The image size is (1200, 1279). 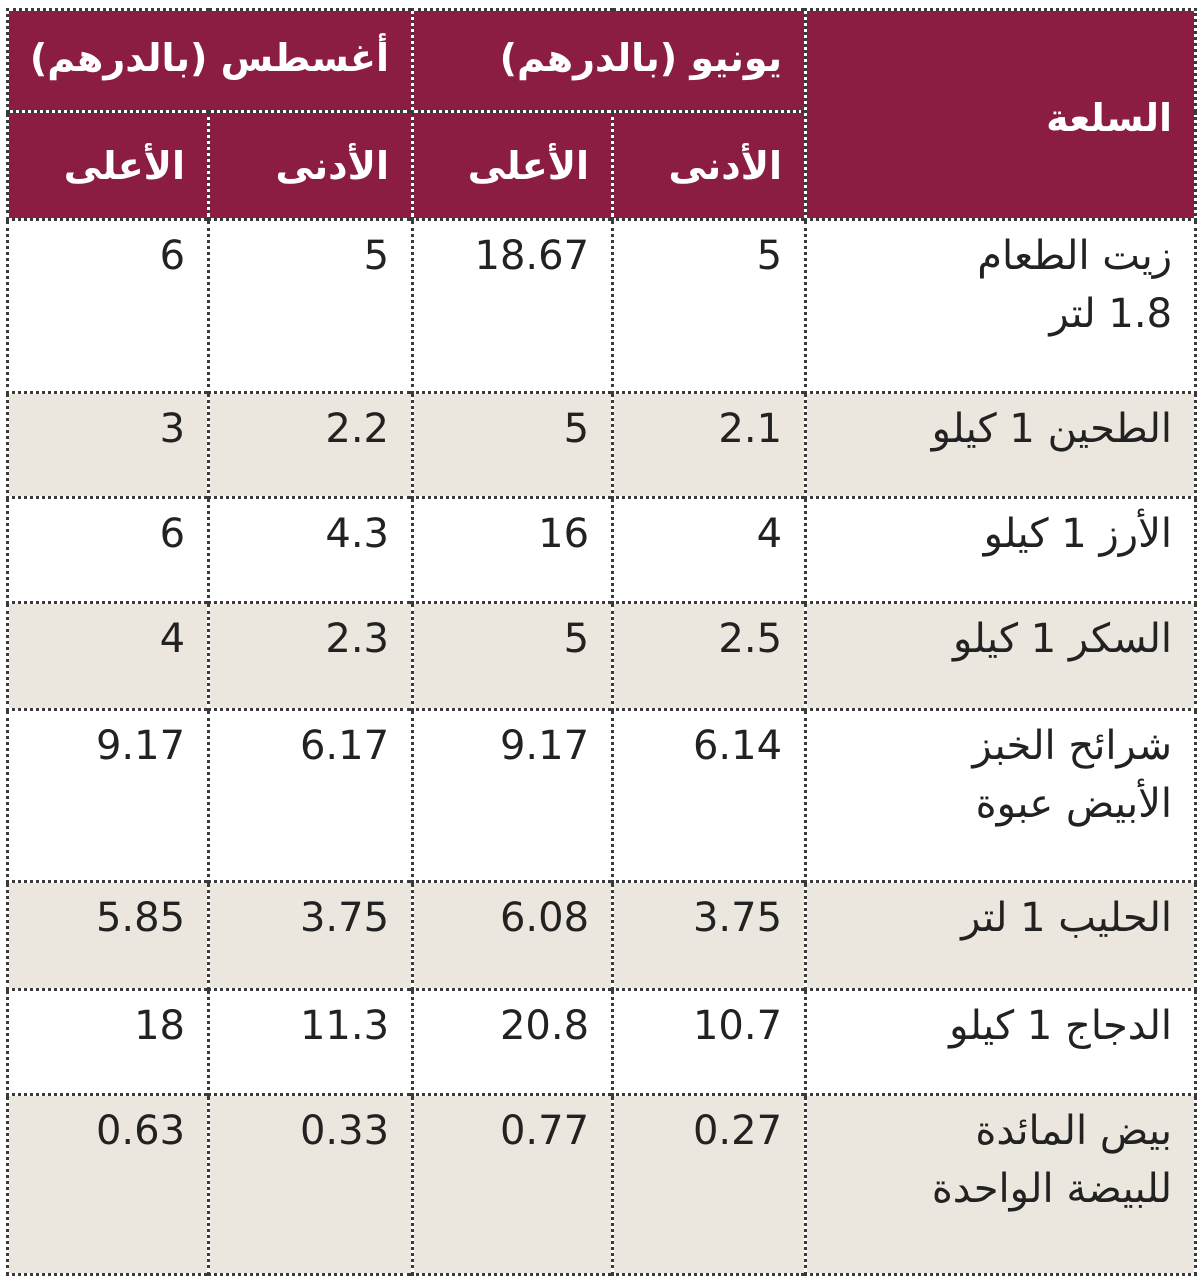 What do you see at coordinates (1001, 306) in the screenshot?
I see `item-cell: زيت الطعام 1.8 لتر` at bounding box center [1001, 306].